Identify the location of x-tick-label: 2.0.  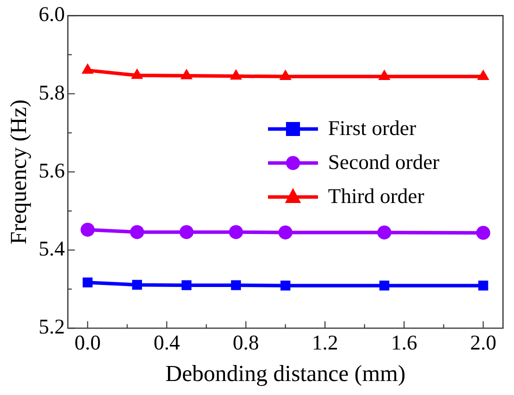
(483, 342).